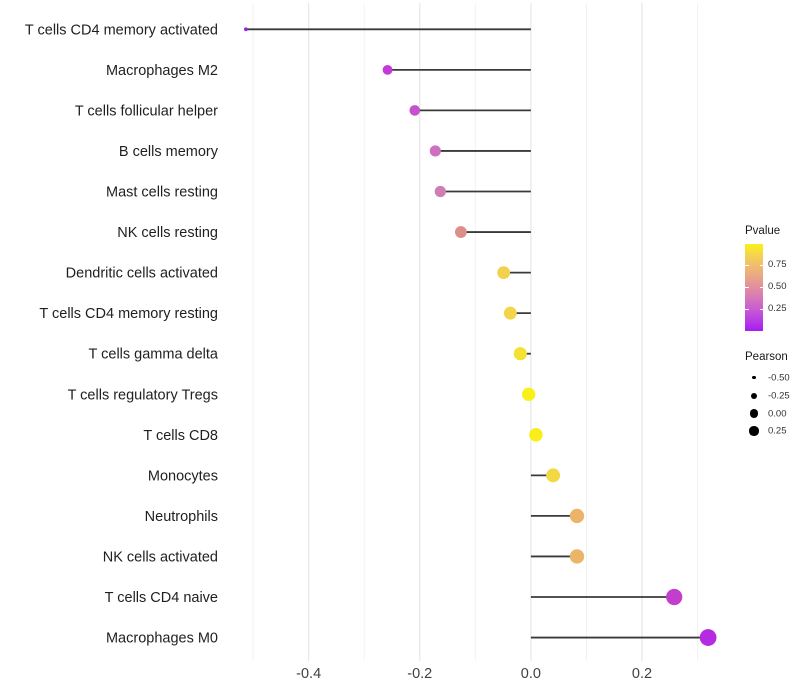  Describe the element at coordinates (779, 396) in the screenshot. I see `pearson-size-label: -0.25` at that location.